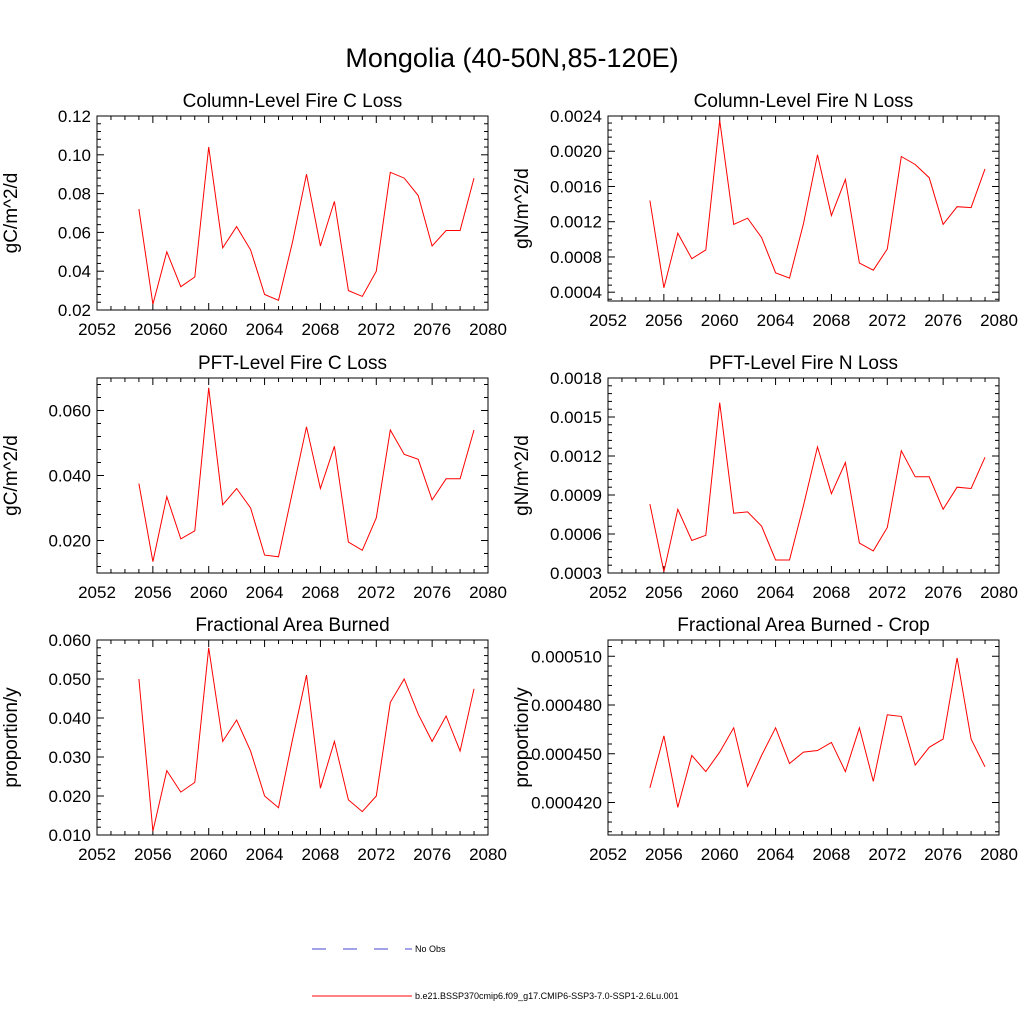 The height and width of the screenshot is (1024, 1024). What do you see at coordinates (576, 417) in the screenshot?
I see `y-tick-label: 0.0015` at bounding box center [576, 417].